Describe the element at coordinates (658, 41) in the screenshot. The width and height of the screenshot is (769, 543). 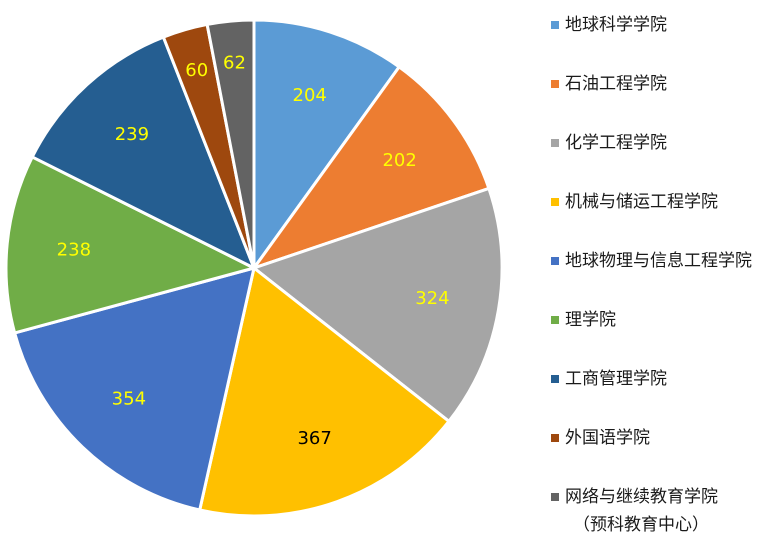
I see `legend-item-1: 地球科学学院` at that location.